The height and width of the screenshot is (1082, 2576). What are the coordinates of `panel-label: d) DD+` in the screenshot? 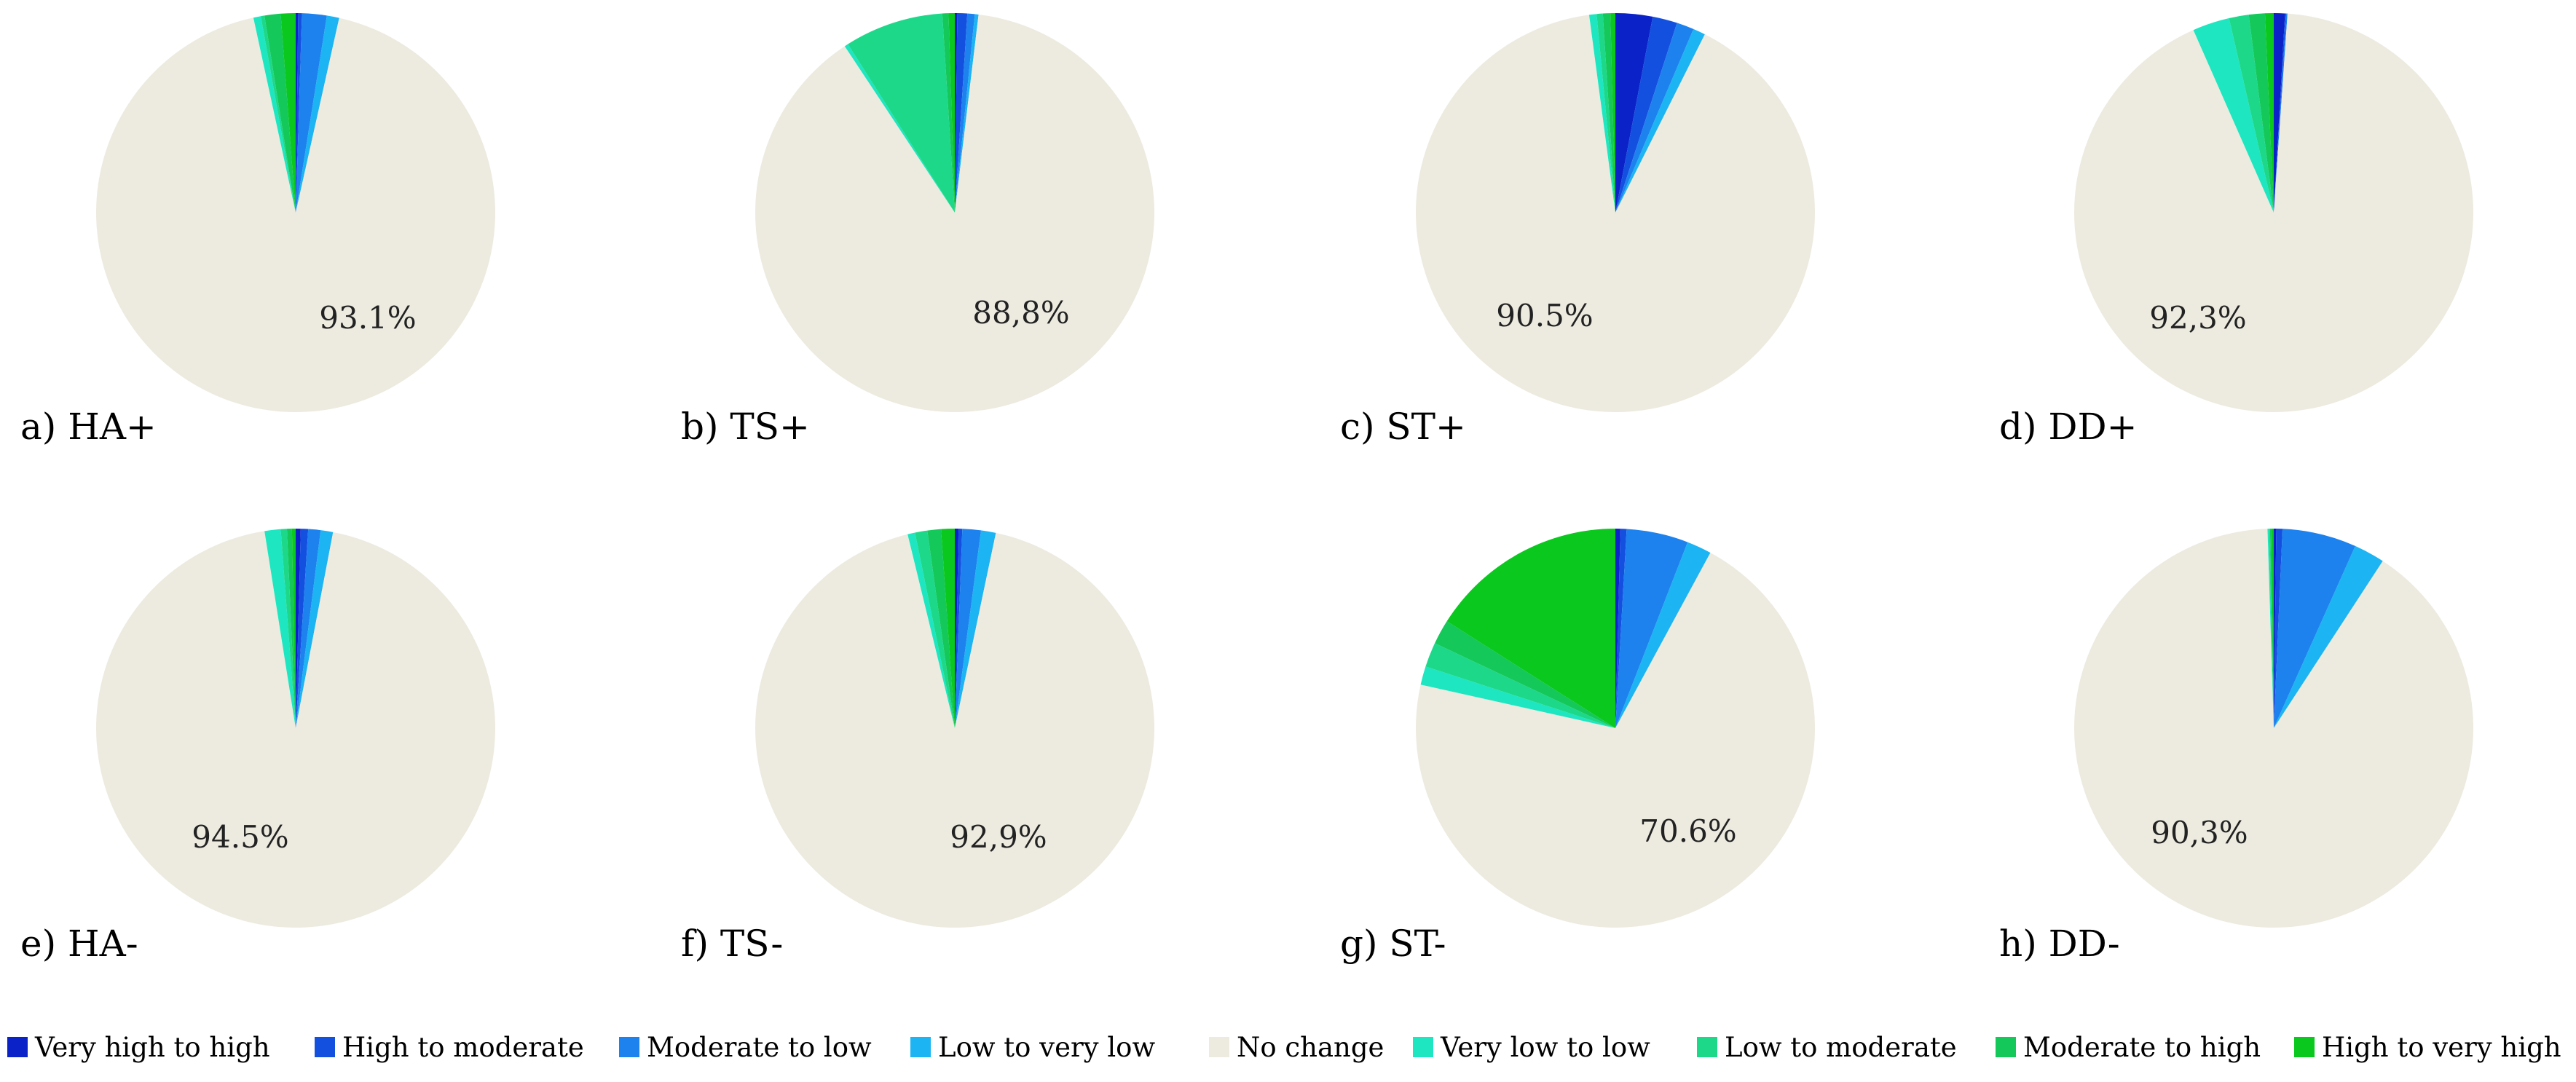 It's located at (2068, 427).